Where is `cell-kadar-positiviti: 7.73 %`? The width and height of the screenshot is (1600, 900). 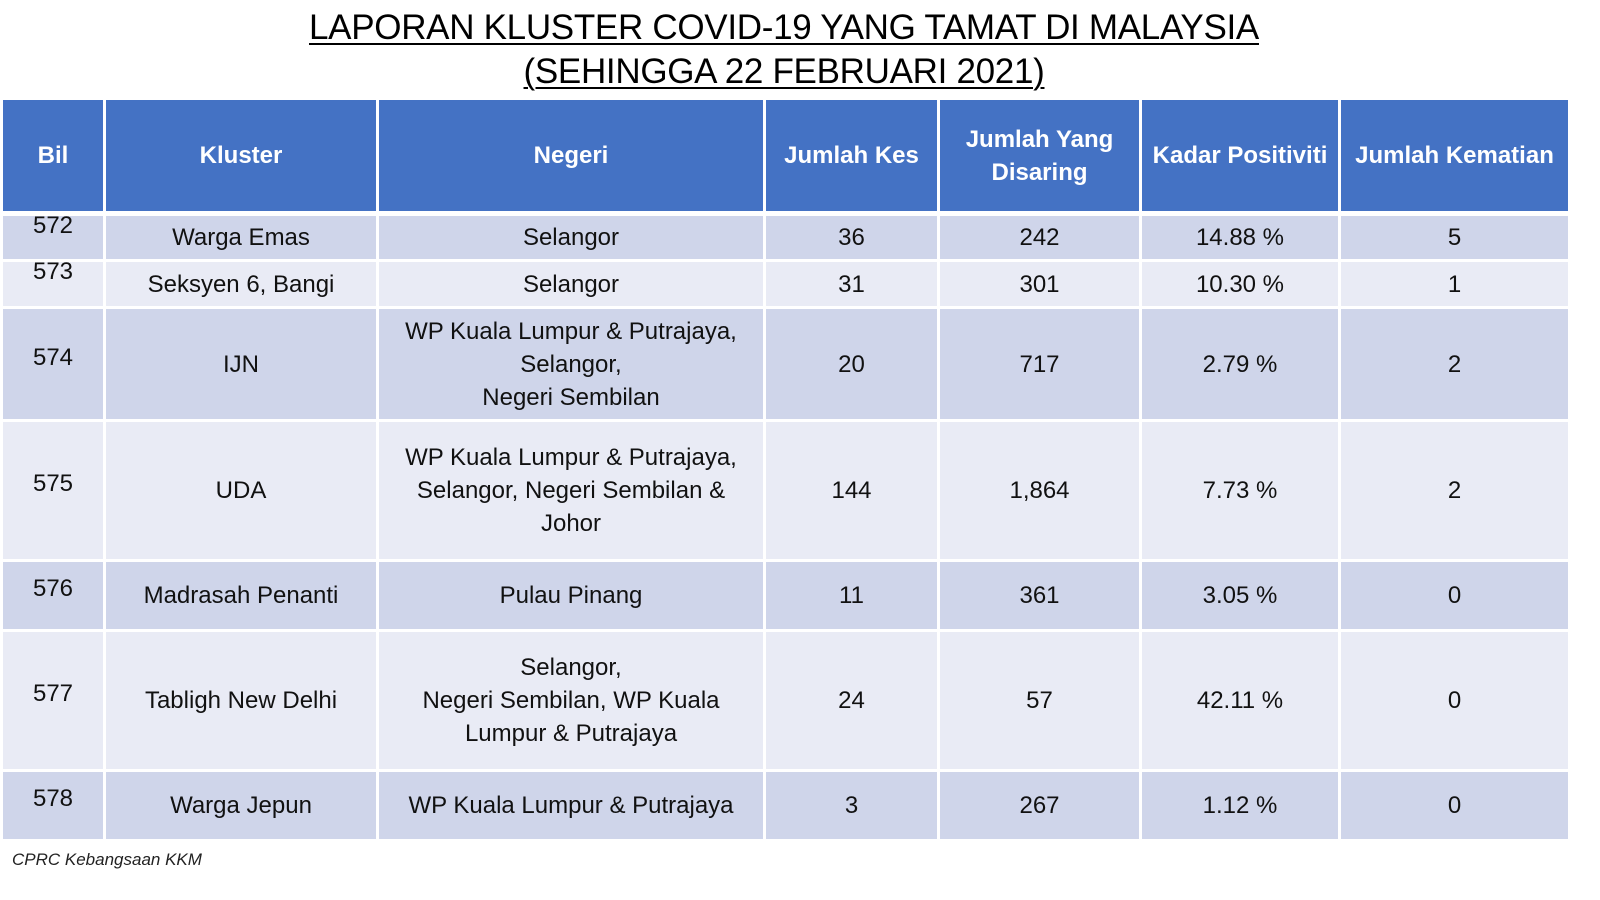 cell-kadar-positiviti: 7.73 % is located at coordinates (1240, 490).